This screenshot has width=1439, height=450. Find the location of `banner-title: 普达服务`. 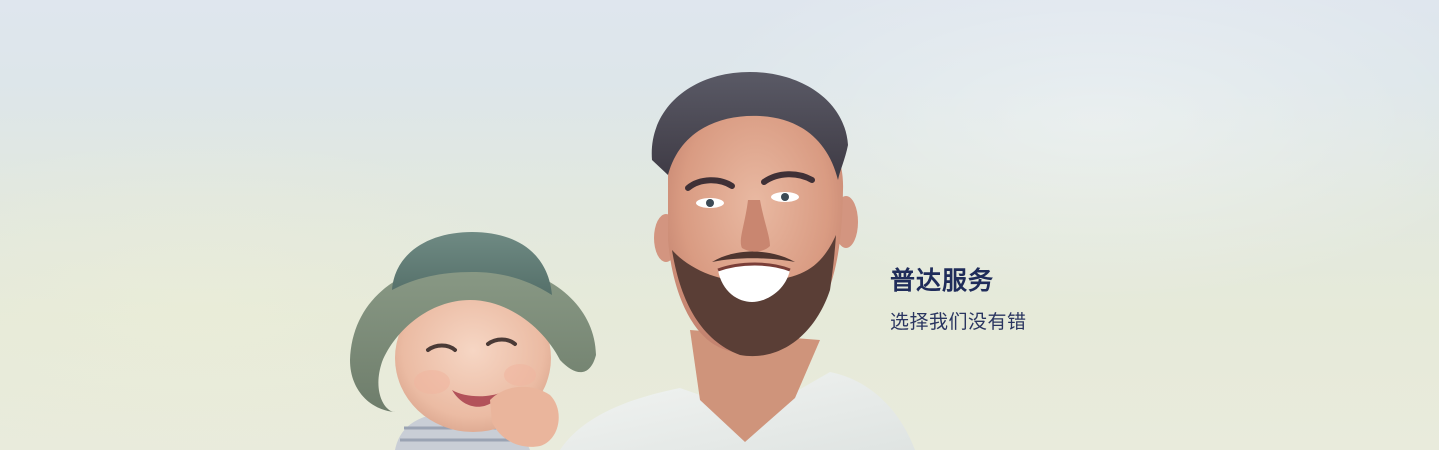

banner-title: 普达服务 is located at coordinates (942, 280).